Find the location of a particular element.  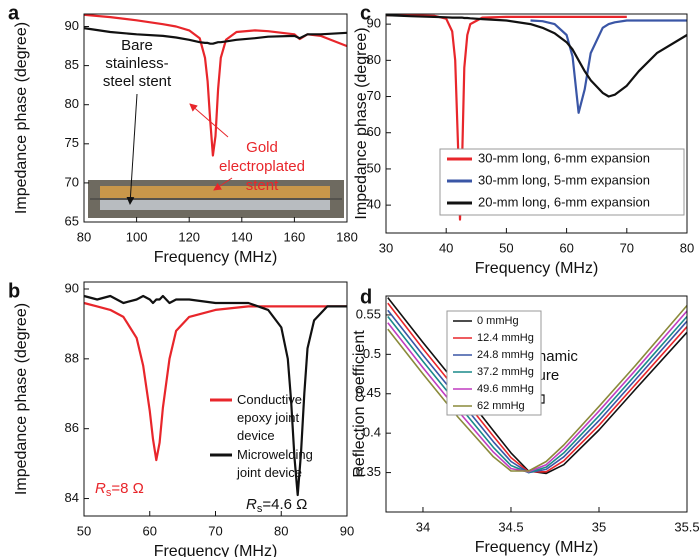

legend-label: 30-mm long, 5-mm expansion is located at coordinates (564, 179).